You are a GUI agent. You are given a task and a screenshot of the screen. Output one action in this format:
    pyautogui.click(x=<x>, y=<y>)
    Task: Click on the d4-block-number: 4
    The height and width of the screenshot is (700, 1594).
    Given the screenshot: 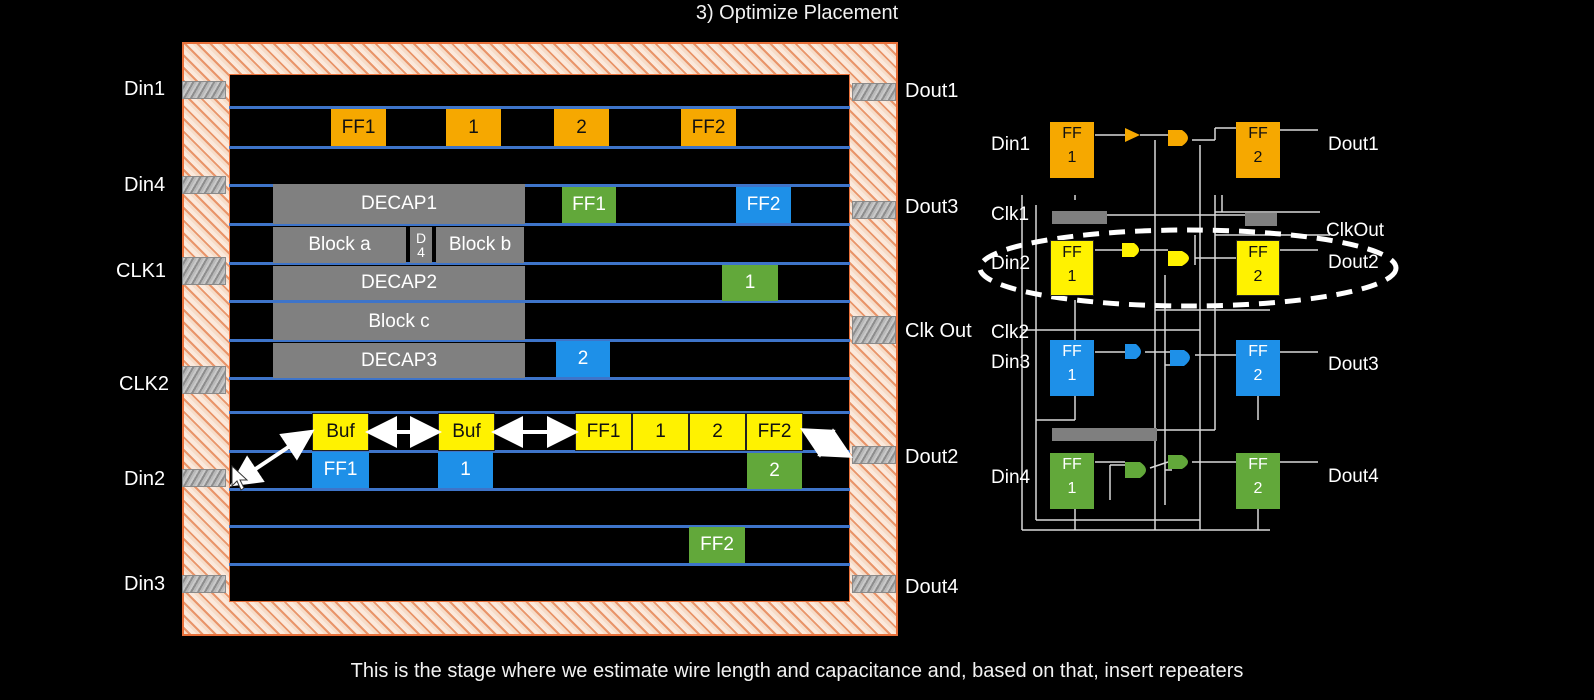 What is the action you would take?
    pyautogui.click(x=421, y=252)
    